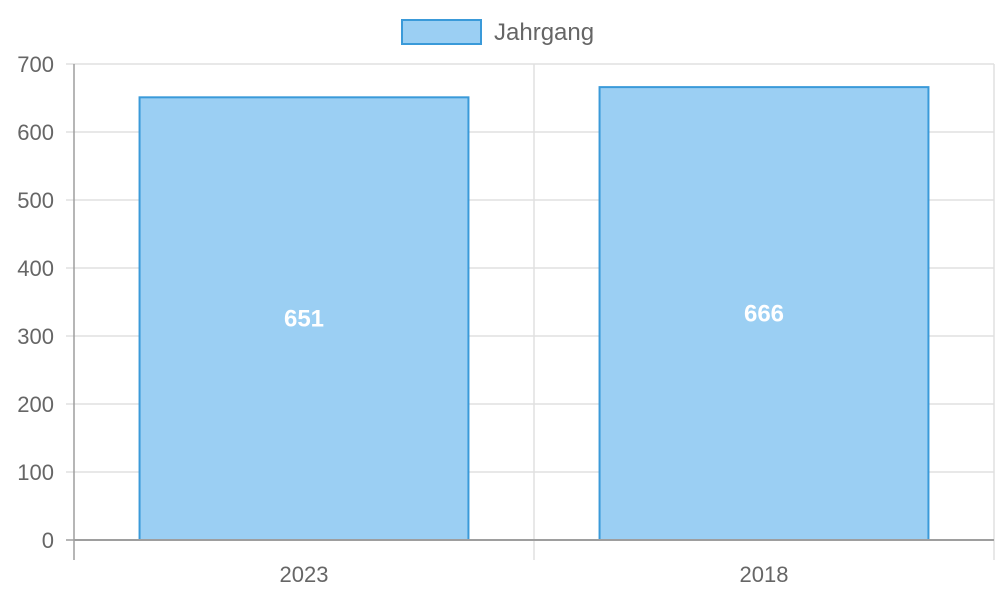  Describe the element at coordinates (544, 32) in the screenshot. I see `legend-label: Jahrgang` at that location.